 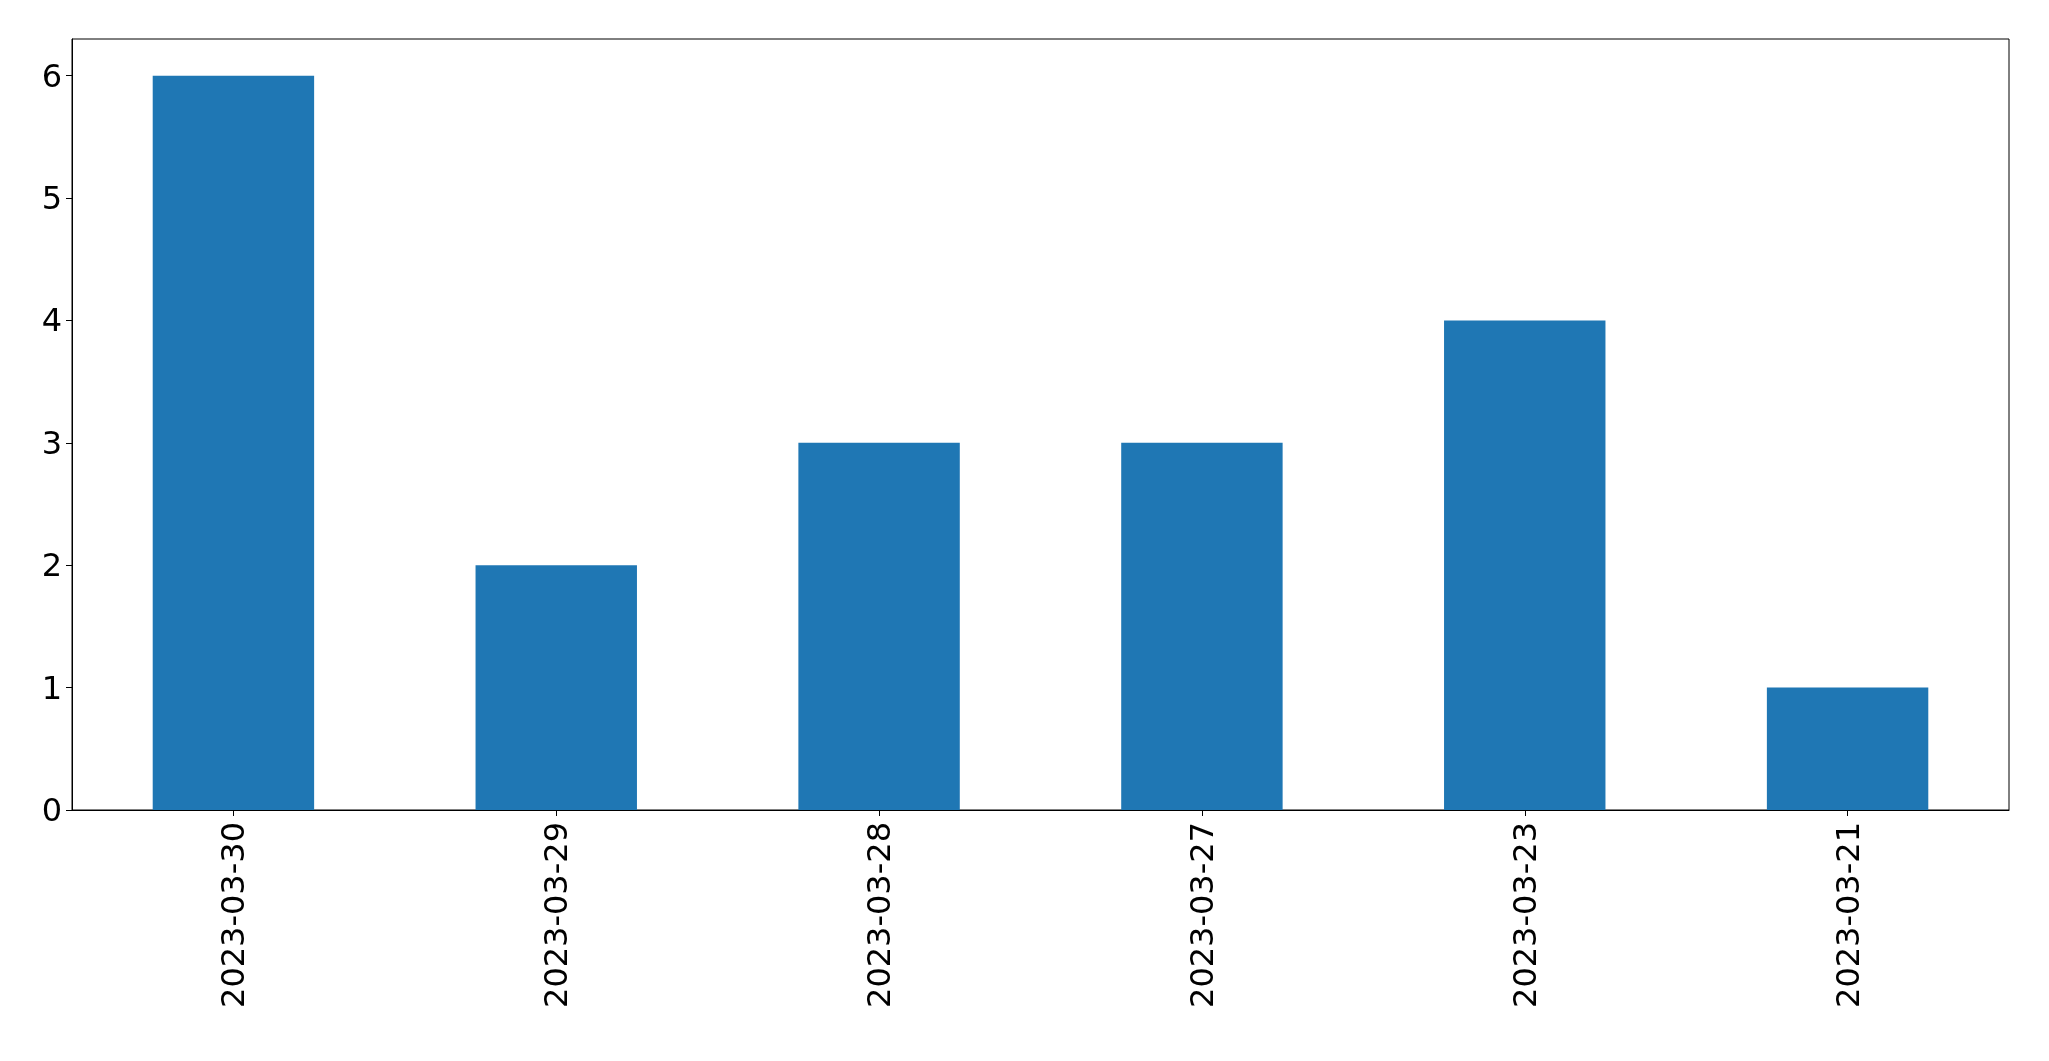 I want to click on x-tick-label: 2023-03-23, so click(x=1524, y=915).